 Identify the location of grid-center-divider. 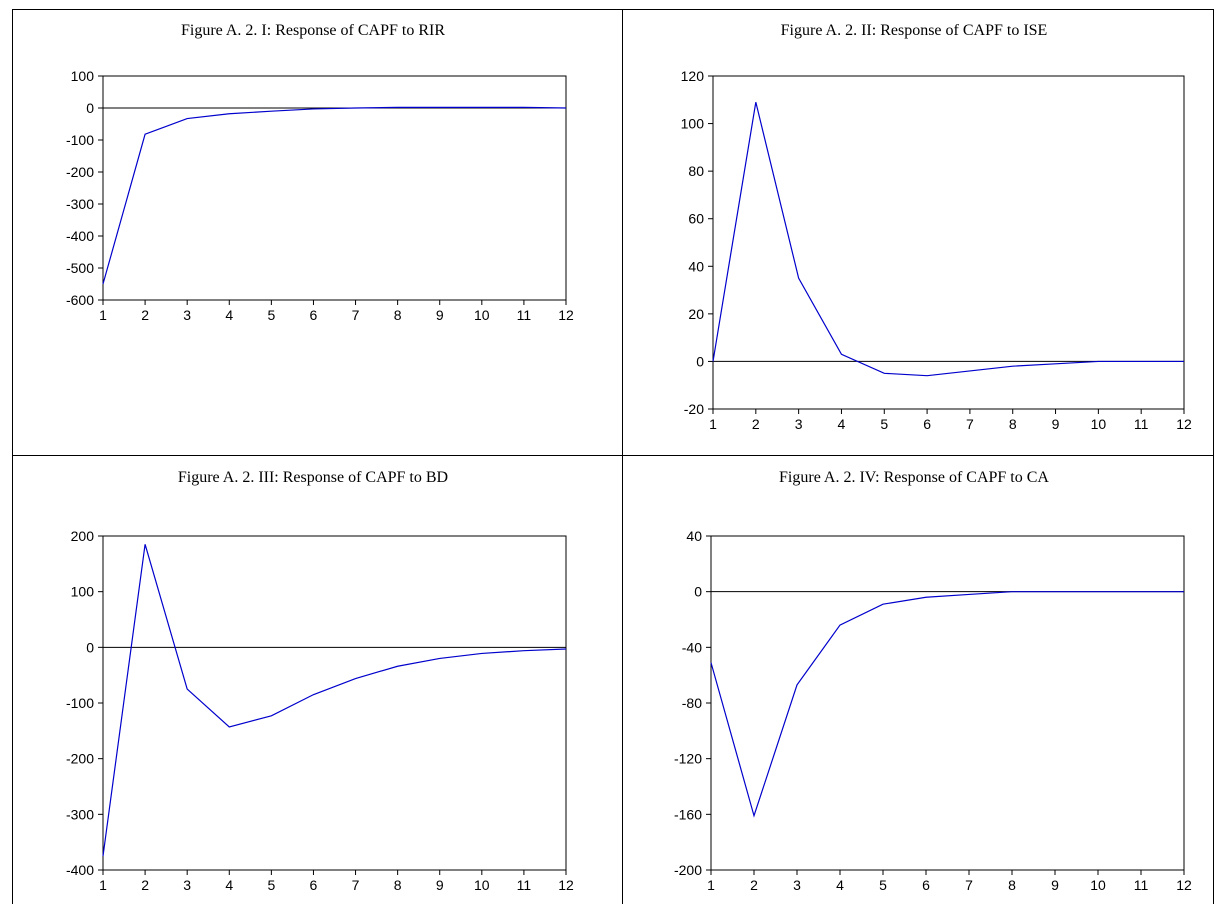
(622, 456).